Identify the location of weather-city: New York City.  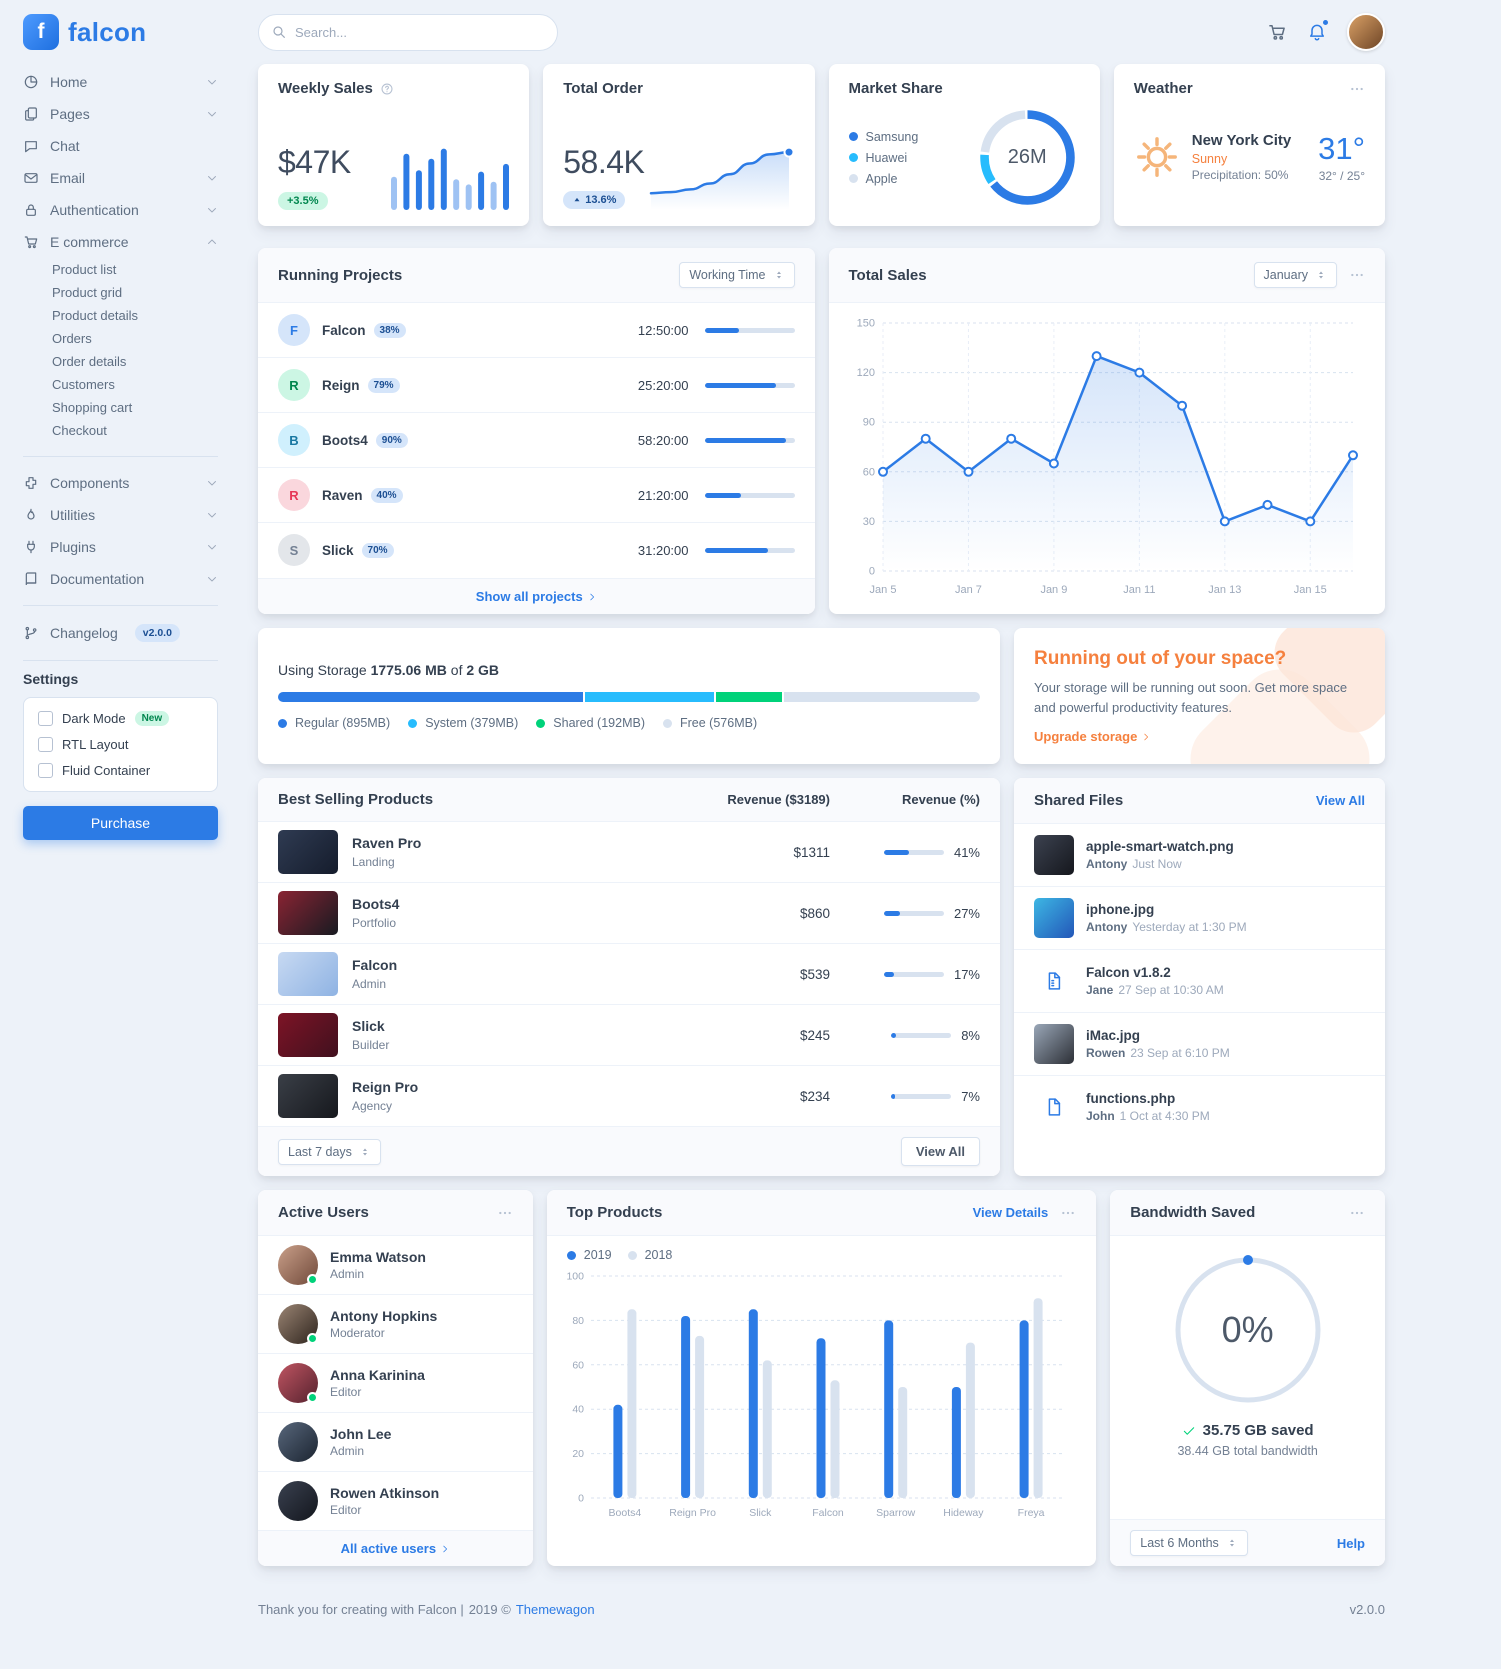
(1241, 140).